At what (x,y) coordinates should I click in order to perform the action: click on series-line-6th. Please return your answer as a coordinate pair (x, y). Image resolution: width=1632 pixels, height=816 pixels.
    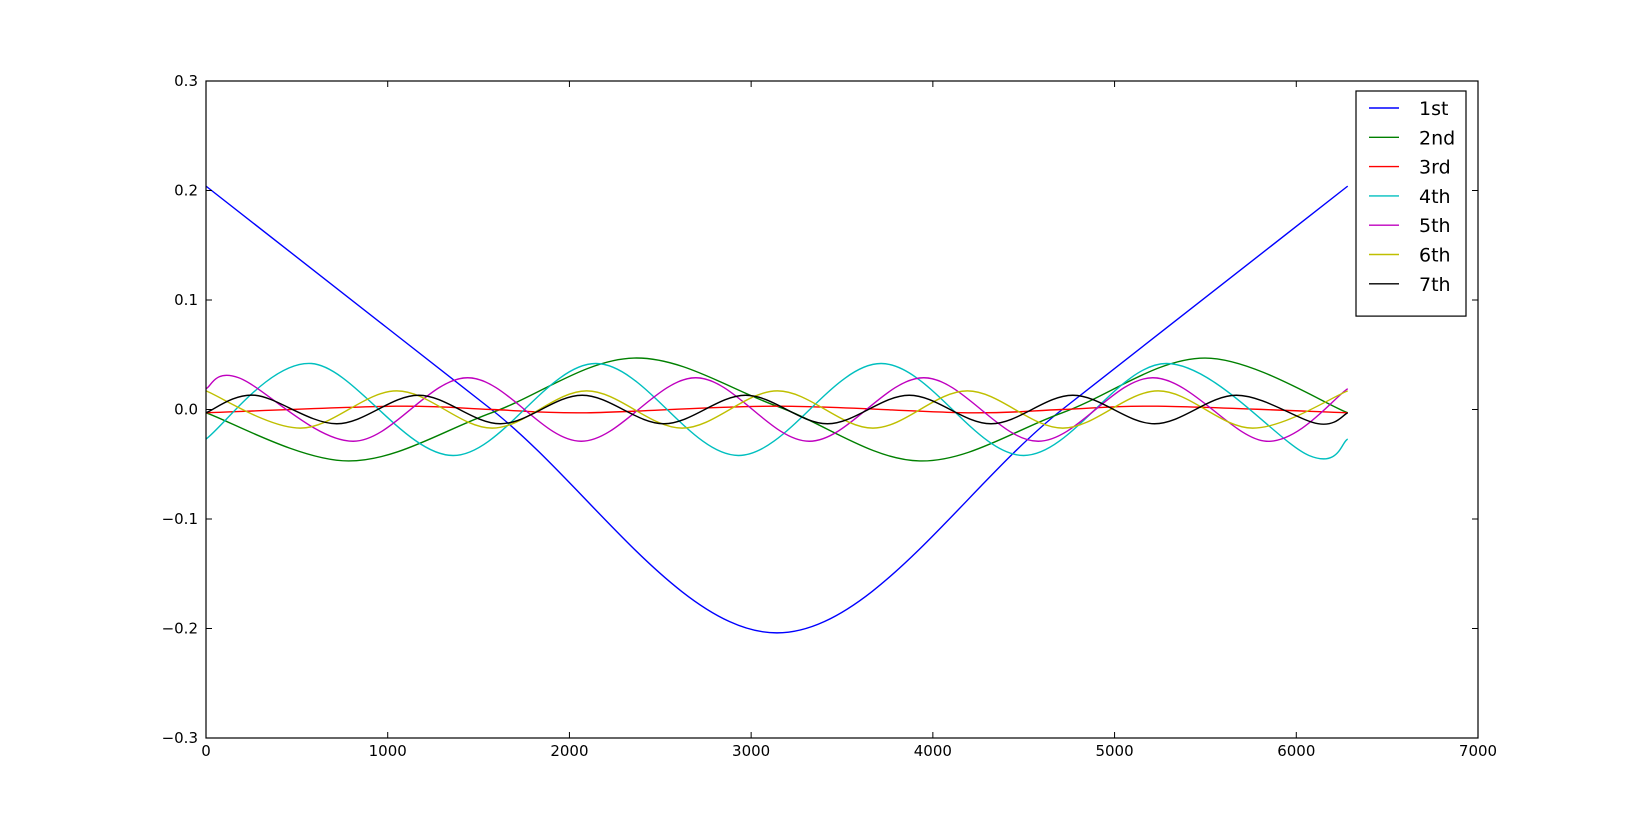
    Looking at the image, I should click on (776, 409).